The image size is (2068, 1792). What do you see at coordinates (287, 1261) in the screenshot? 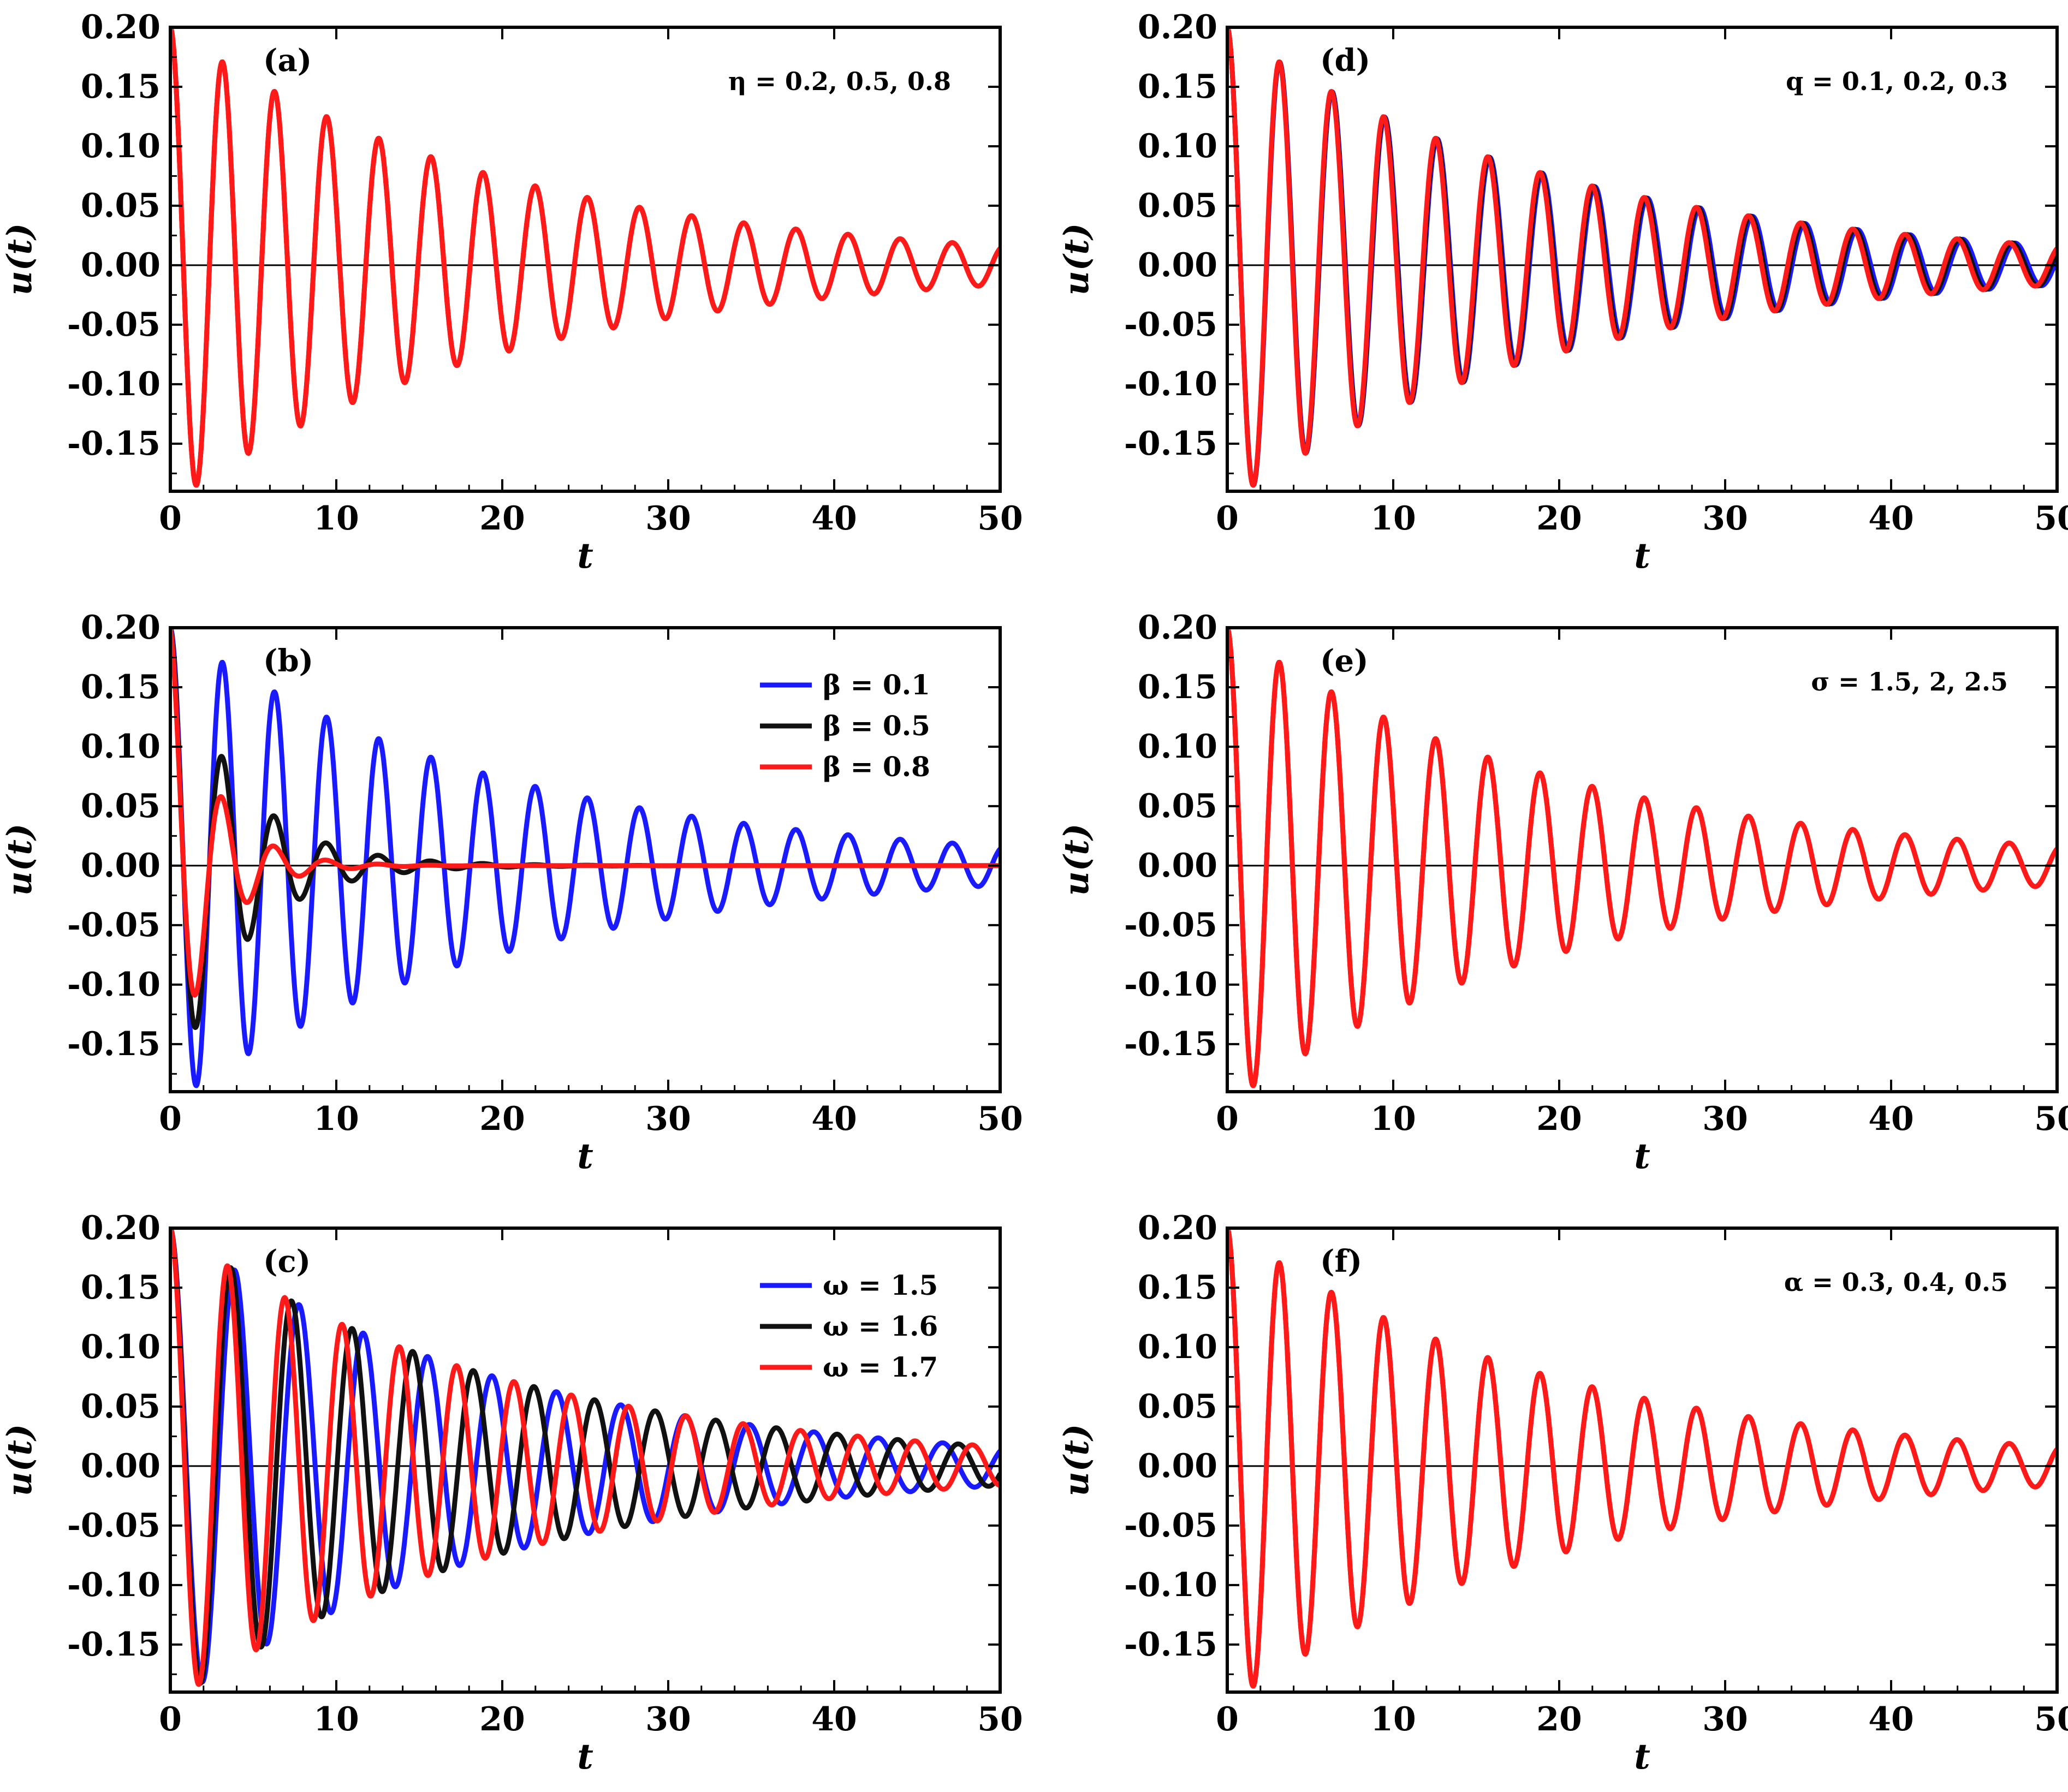
I see `panel-label: (c)` at bounding box center [287, 1261].